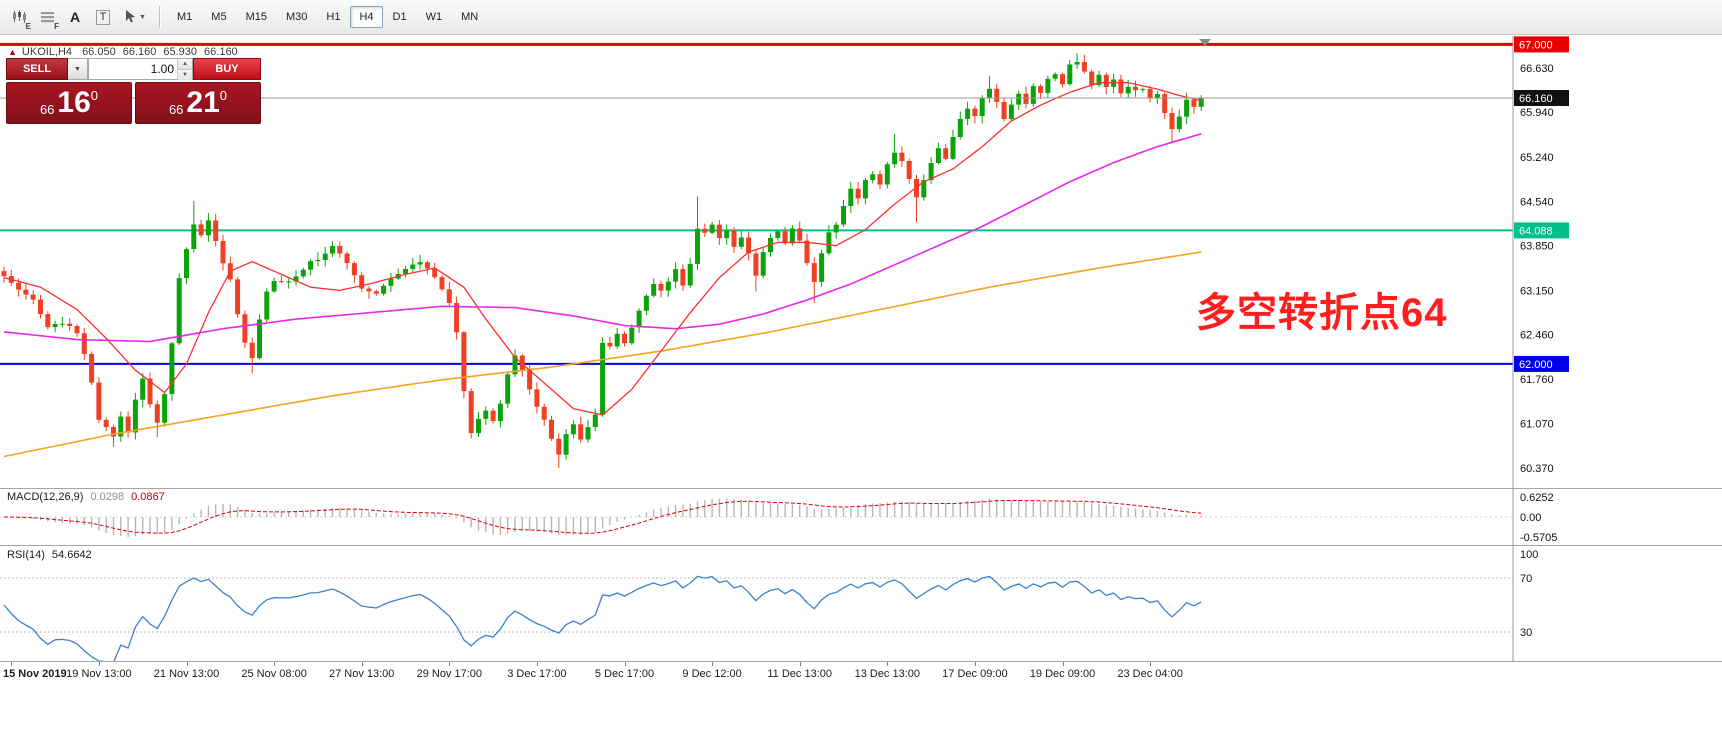 Image resolution: width=1722 pixels, height=752 pixels. I want to click on tf-button-m30: M30, so click(296, 17).